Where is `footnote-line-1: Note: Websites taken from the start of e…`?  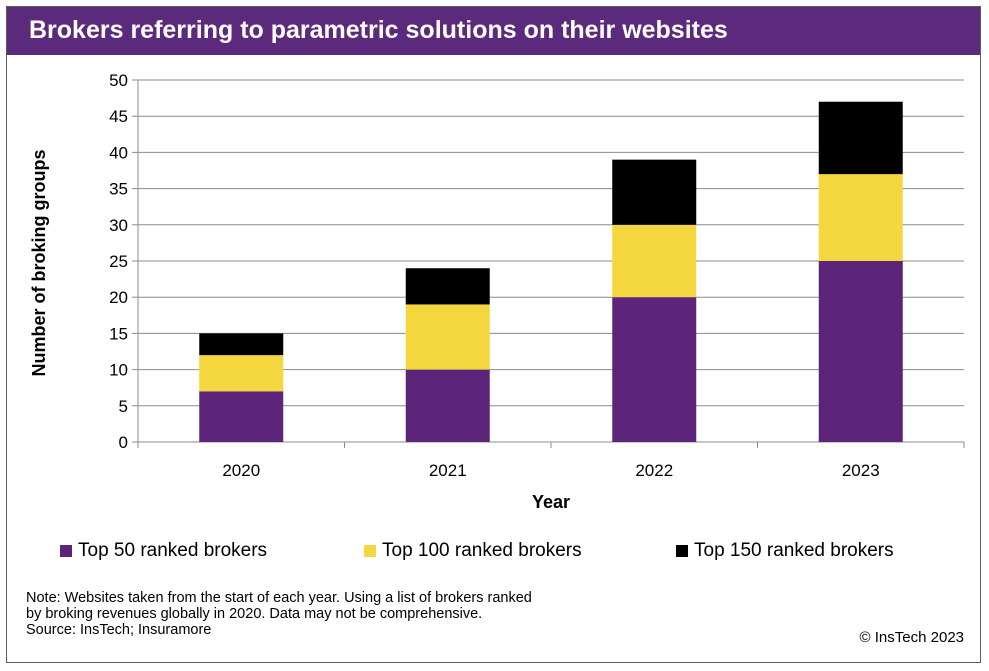 footnote-line-1: Note: Websites taken from the start of e… is located at coordinates (279, 598).